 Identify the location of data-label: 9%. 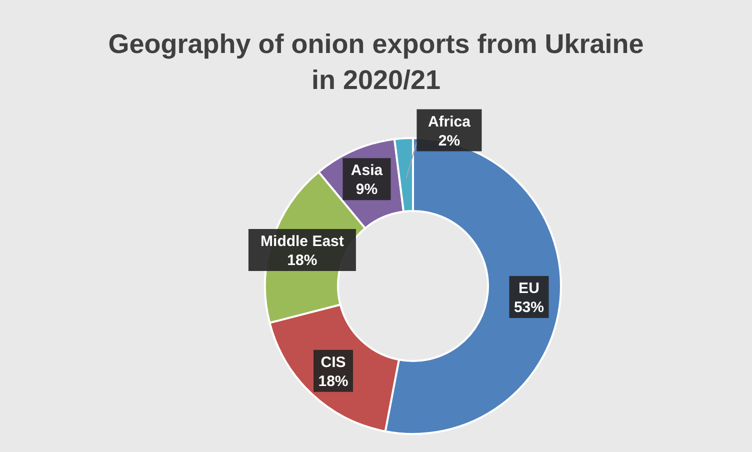
(367, 189).